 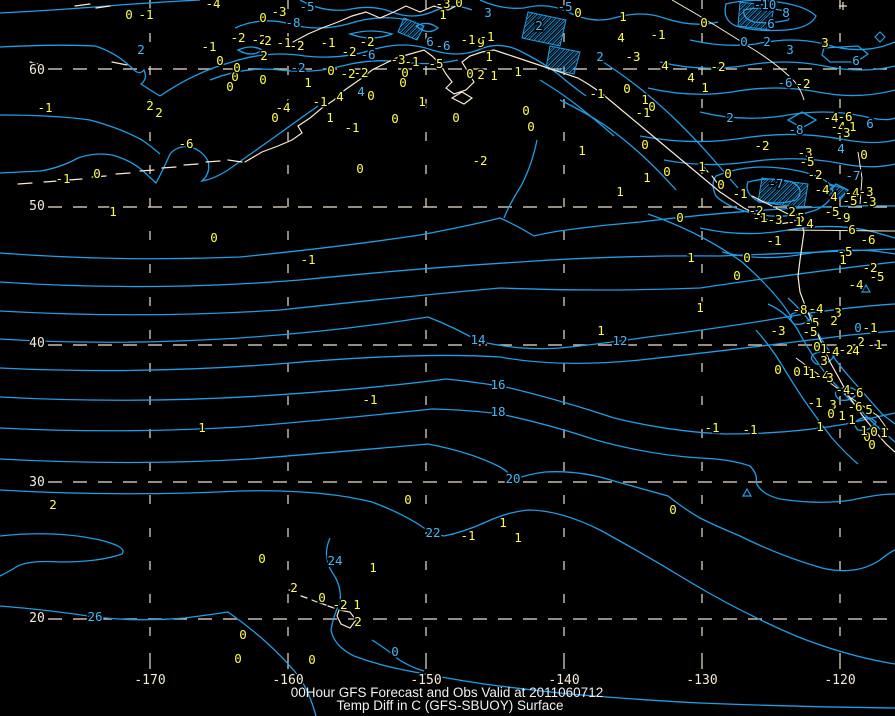 I want to click on contour-value-label: 2, so click(x=730, y=117).